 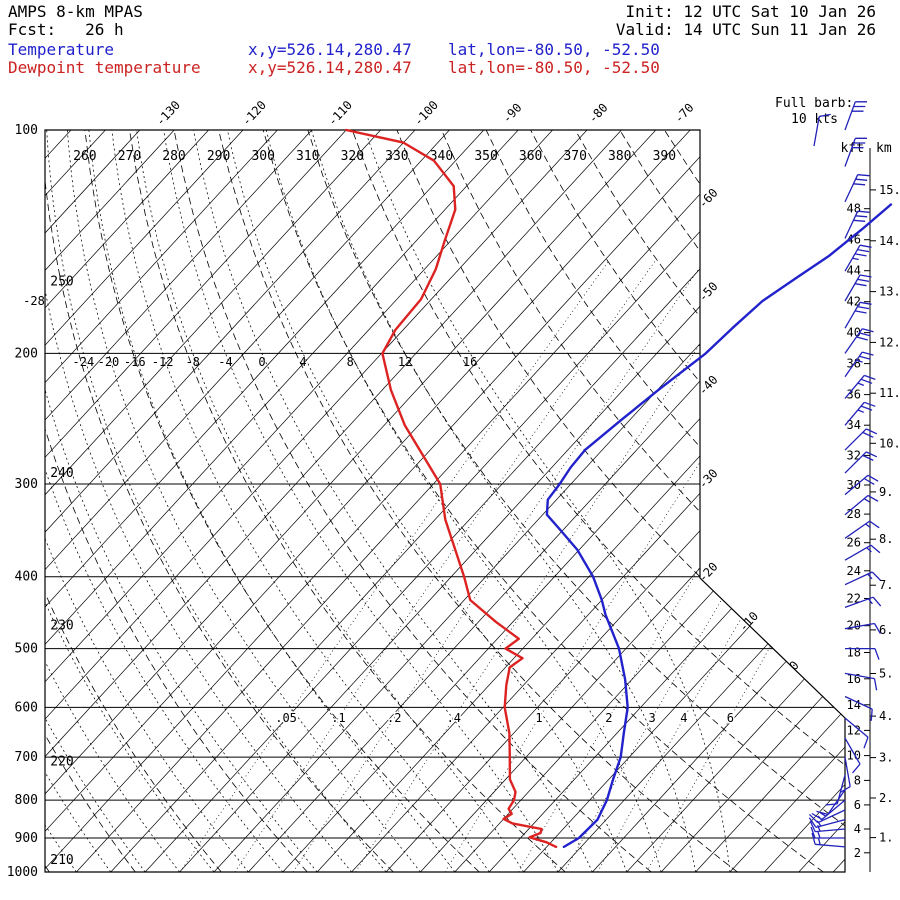 I want to click on svg-text: 24, so click(x=854, y=571).